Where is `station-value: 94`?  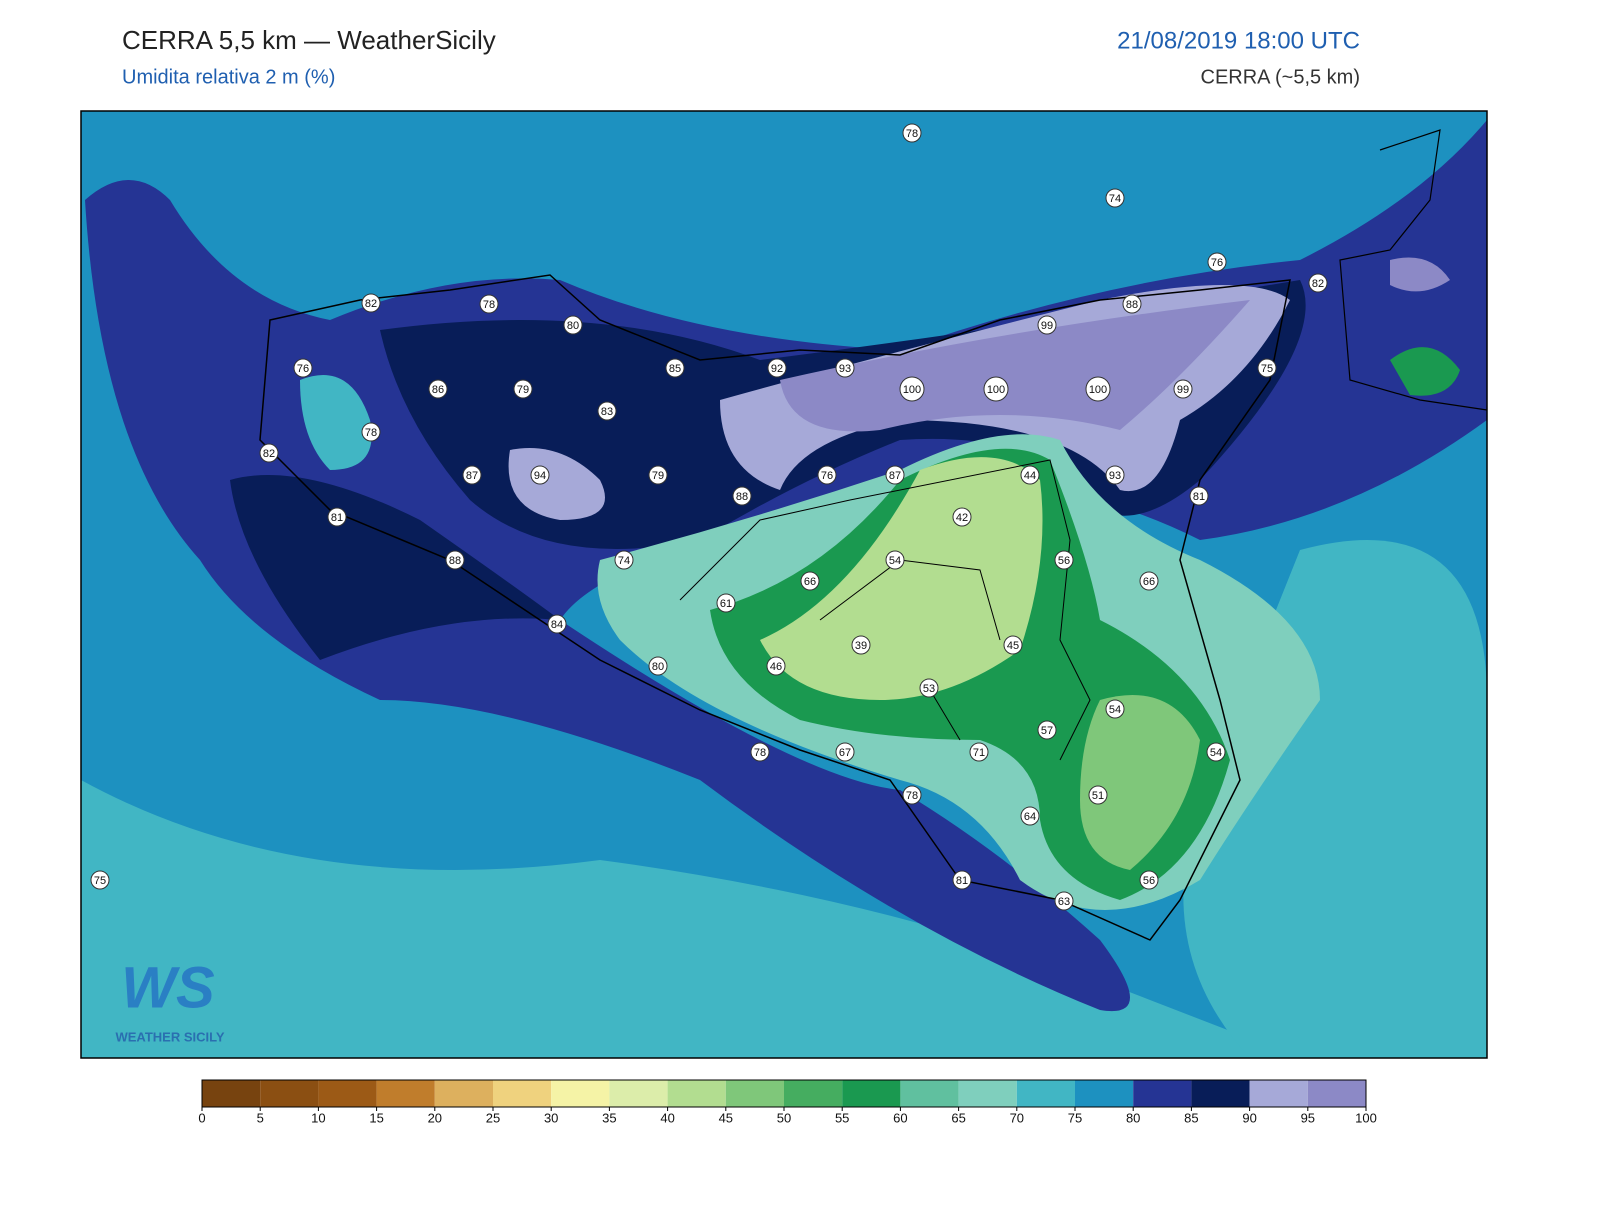
station-value: 94 is located at coordinates (540, 476).